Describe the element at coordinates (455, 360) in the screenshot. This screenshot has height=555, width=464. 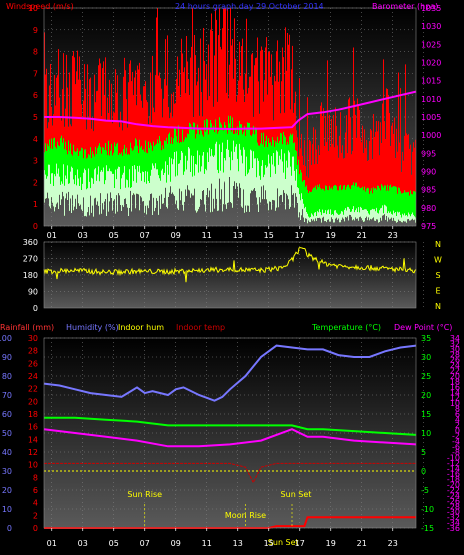
I see `dew-point-tick-label: 26` at that location.